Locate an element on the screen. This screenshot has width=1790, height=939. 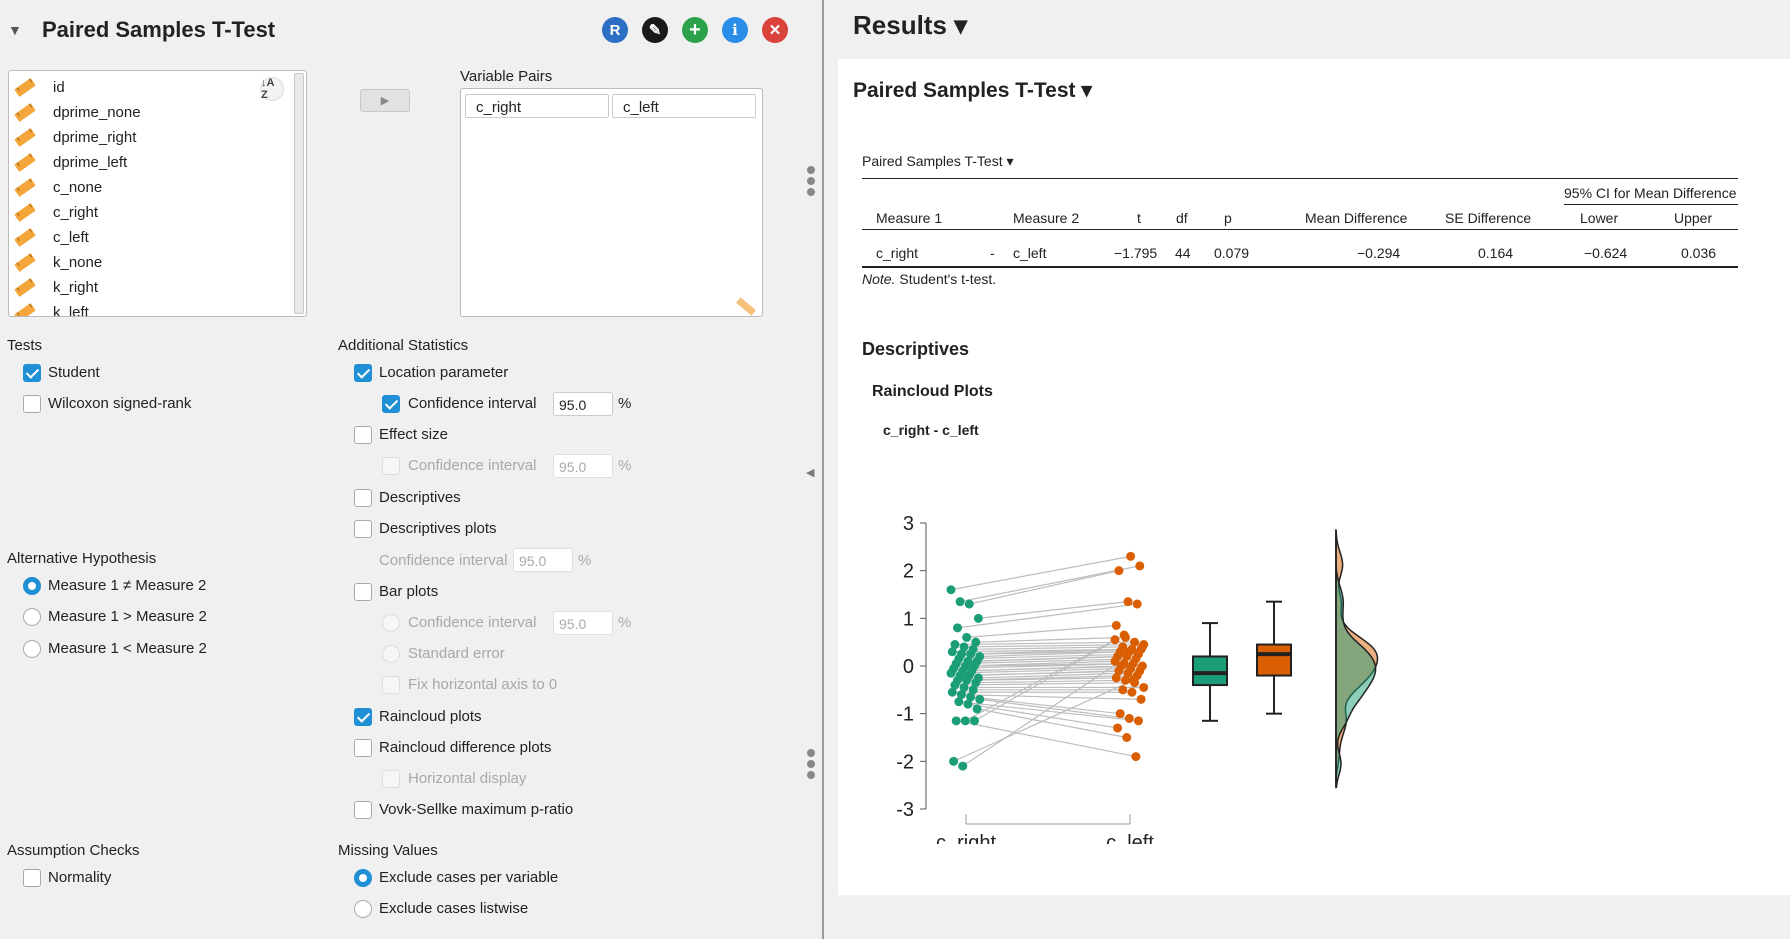
effect-size-ci-input: 95.0 is located at coordinates (583, 466).